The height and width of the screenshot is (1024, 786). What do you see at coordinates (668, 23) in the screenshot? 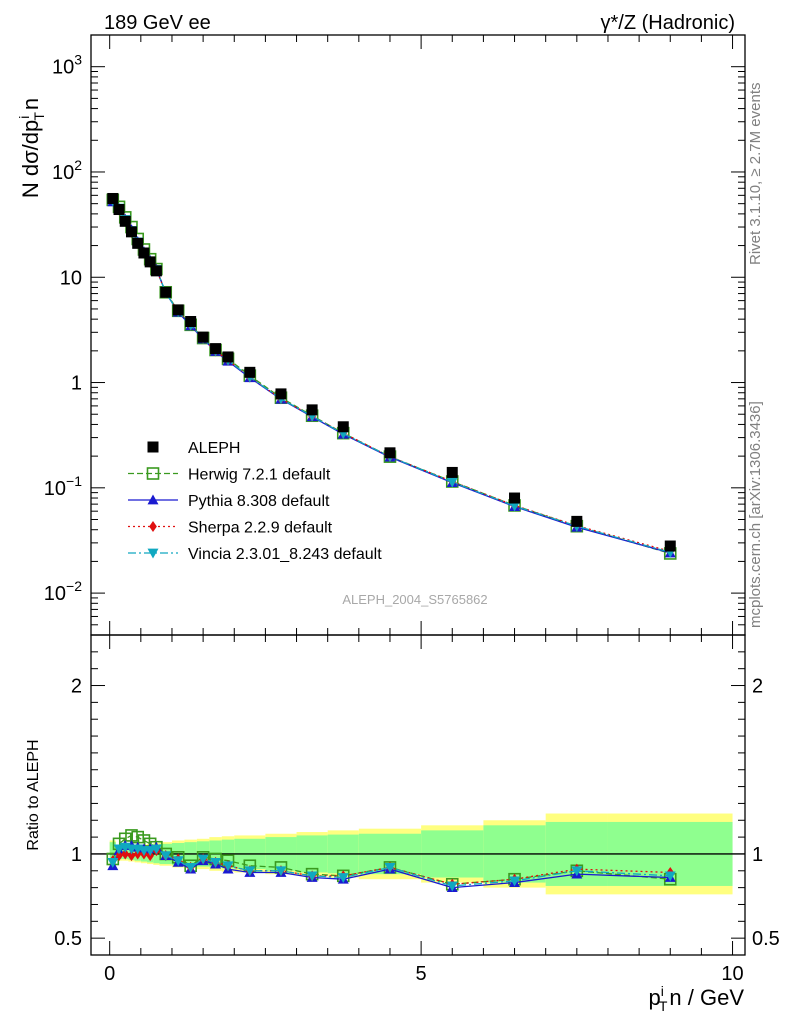
I see `header-right: γ*/Z (Hadronic)` at bounding box center [668, 23].